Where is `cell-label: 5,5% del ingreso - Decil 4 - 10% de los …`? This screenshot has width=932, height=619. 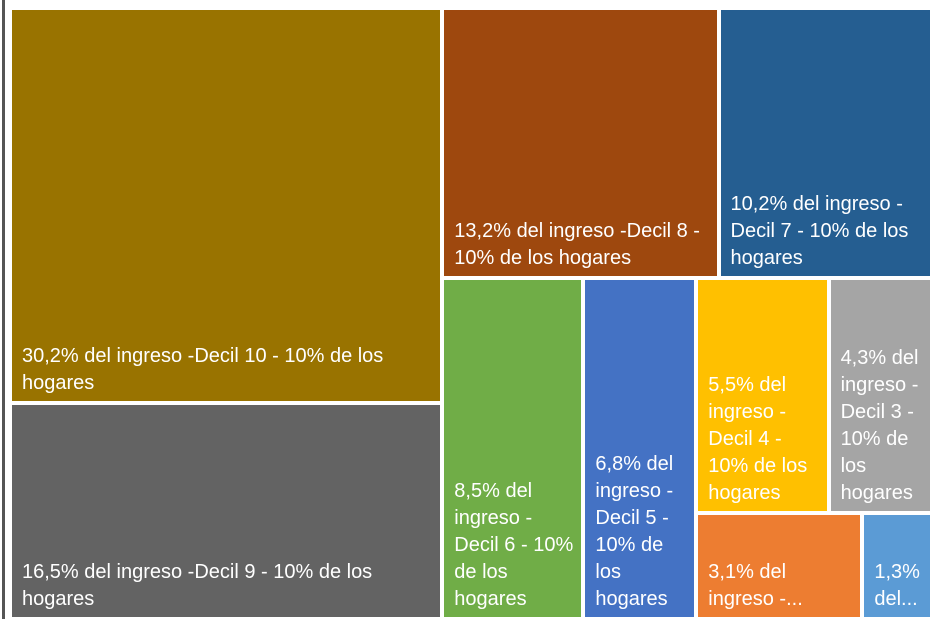
cell-label: 5,5% del ingreso - Decil 4 - 10% de los … is located at coordinates (758, 439).